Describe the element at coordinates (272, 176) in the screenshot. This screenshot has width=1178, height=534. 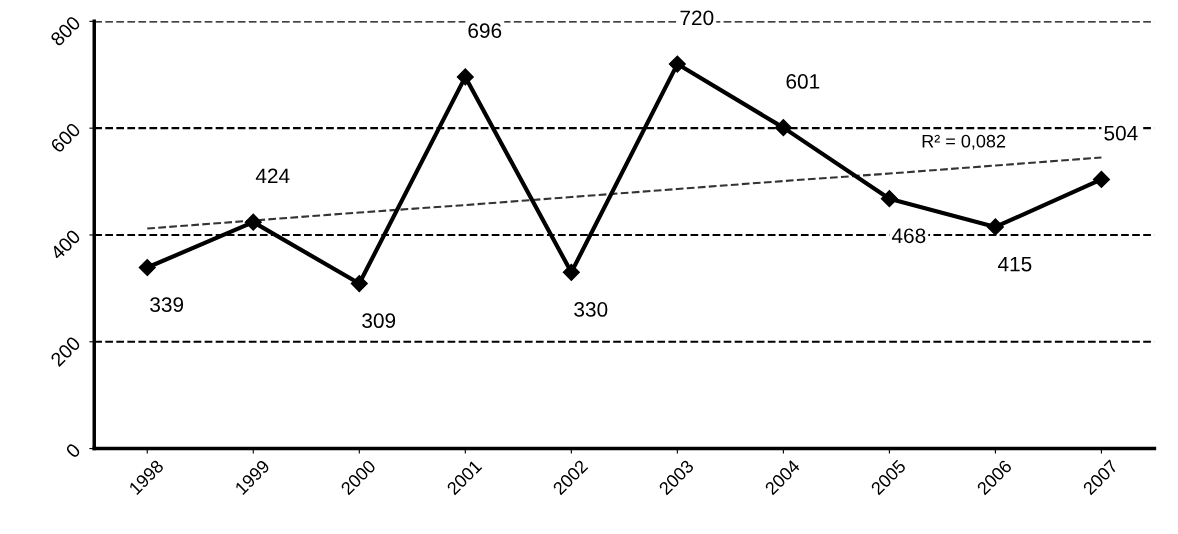
I see `data-label: 424` at that location.